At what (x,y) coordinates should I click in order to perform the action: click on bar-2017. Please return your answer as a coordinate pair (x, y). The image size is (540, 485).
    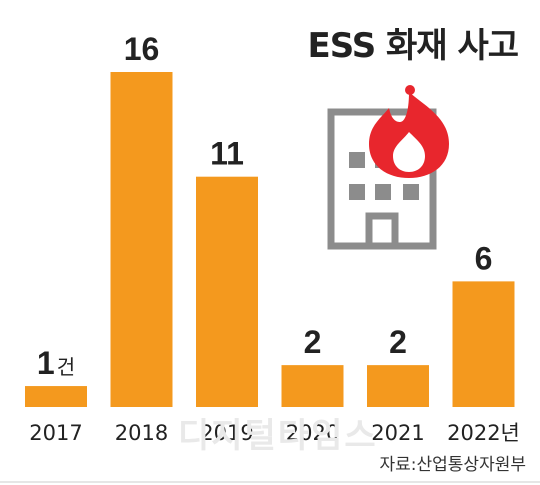
    Looking at the image, I should click on (56, 396).